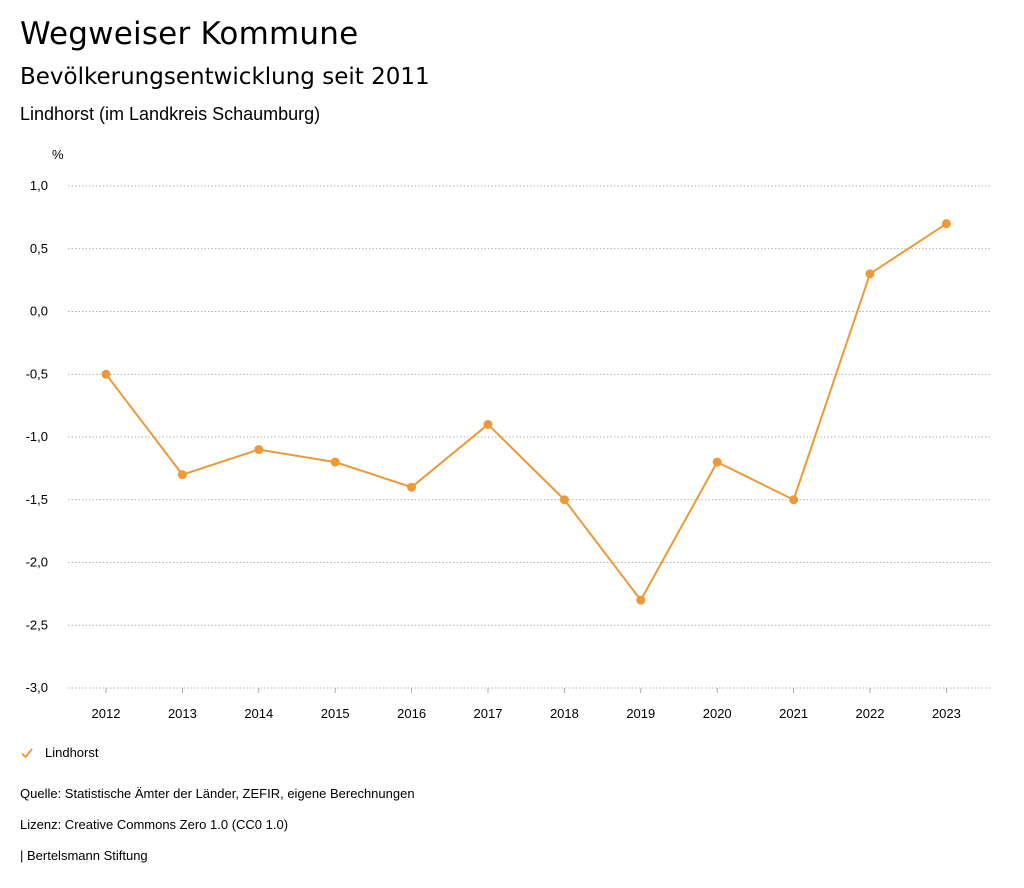 The image size is (1024, 888). Describe the element at coordinates (170, 114) in the screenshot. I see `region-label: Lindhorst (im Landkreis Schaumburg)` at that location.